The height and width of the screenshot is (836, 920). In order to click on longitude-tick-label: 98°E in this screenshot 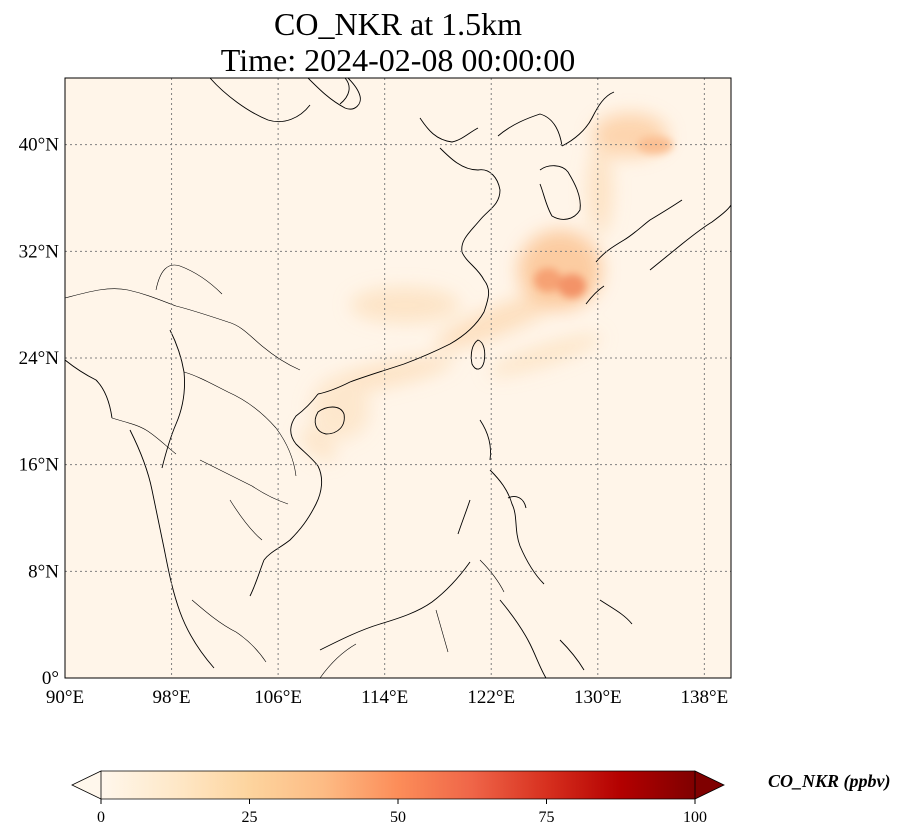, I will do `click(171, 697)`.